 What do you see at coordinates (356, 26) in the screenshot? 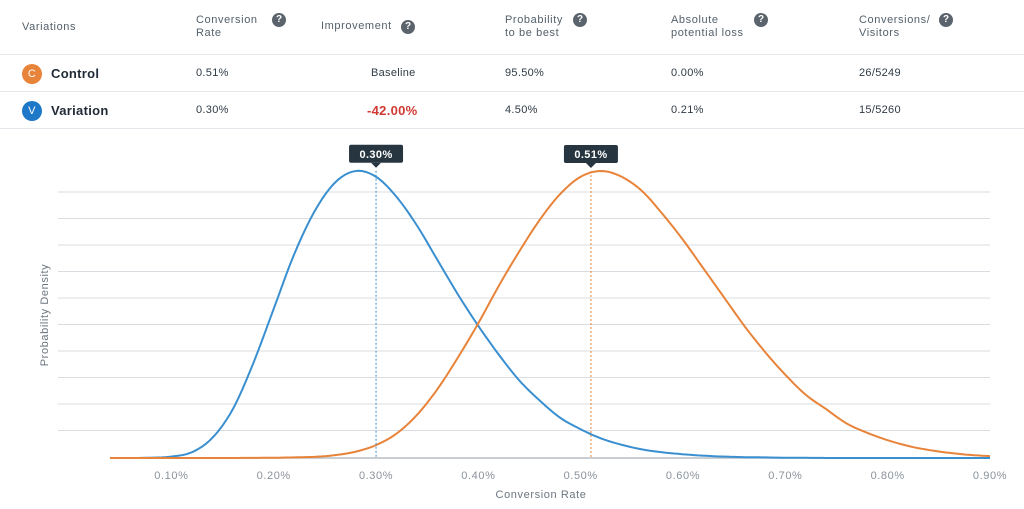
I see `header-improvement: Improvement` at bounding box center [356, 26].